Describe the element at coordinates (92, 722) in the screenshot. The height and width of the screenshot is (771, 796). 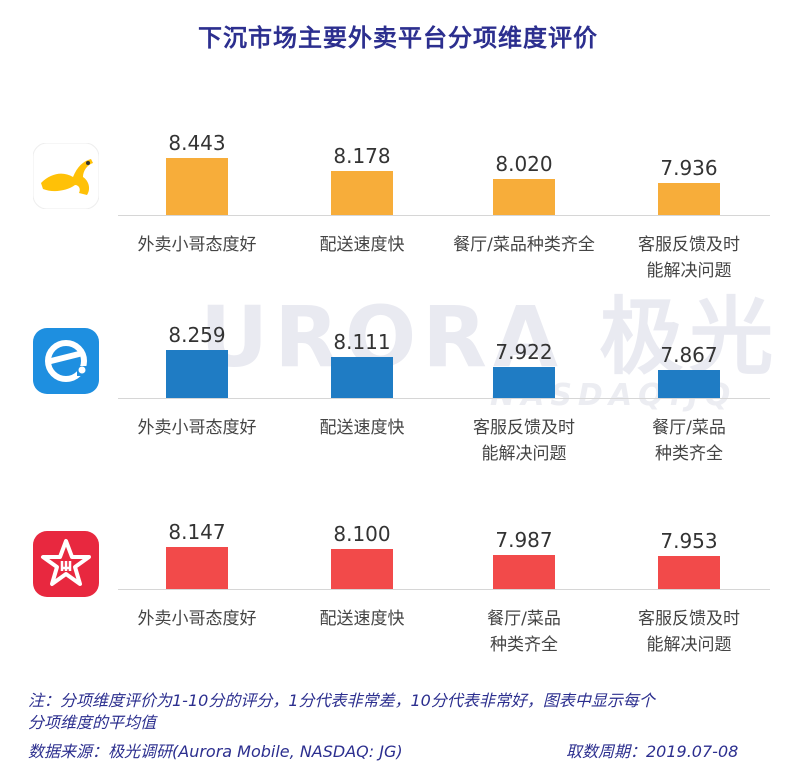
I see `note-line-2: 分项维度的平均值` at that location.